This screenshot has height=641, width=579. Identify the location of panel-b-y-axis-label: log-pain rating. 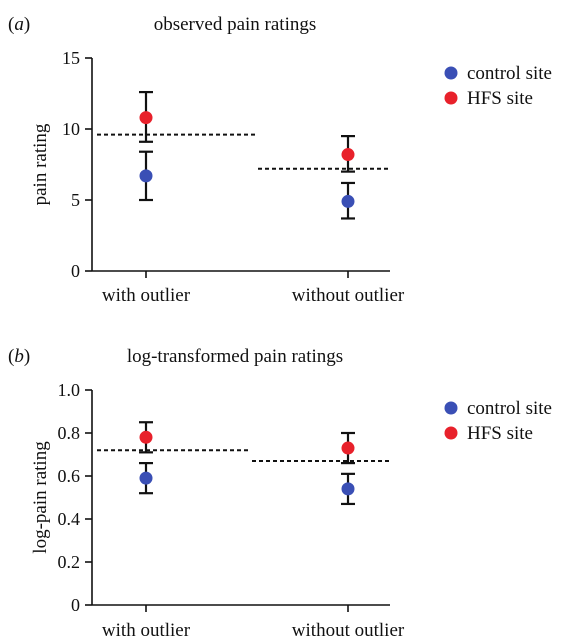
(40, 497).